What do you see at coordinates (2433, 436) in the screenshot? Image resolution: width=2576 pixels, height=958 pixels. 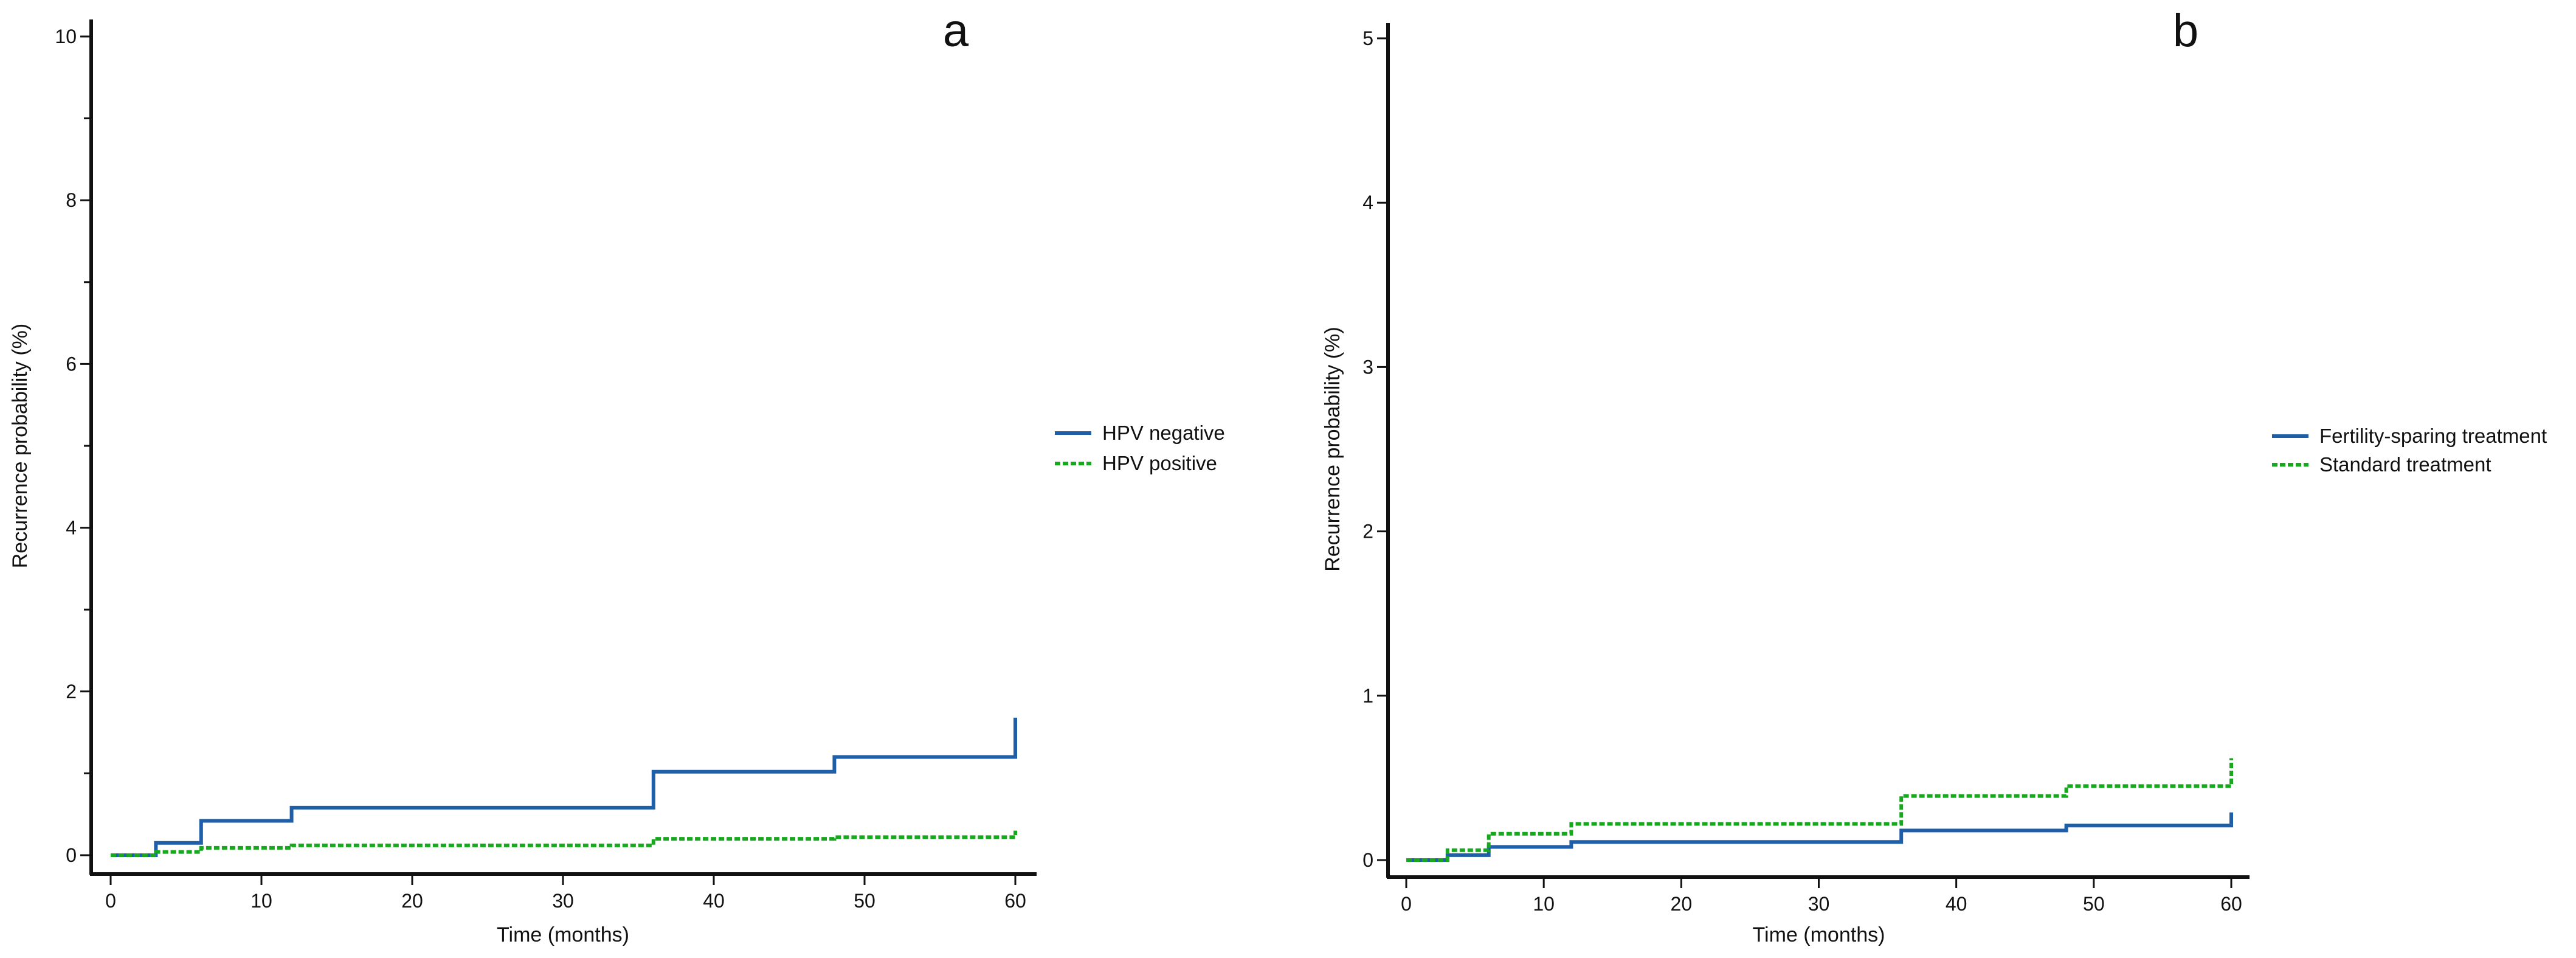 I see `legend-label-1: Fertility-sparing treatment` at bounding box center [2433, 436].